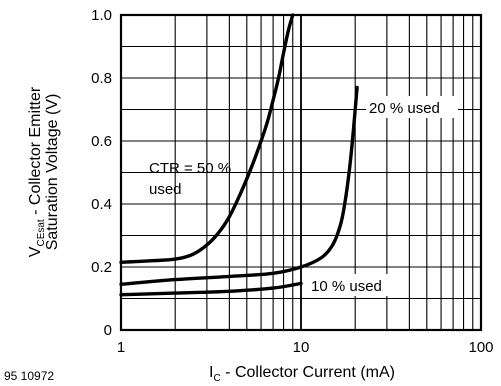 This screenshot has height=386, width=501. I want to click on y-tick-label: 0, so click(108, 330).